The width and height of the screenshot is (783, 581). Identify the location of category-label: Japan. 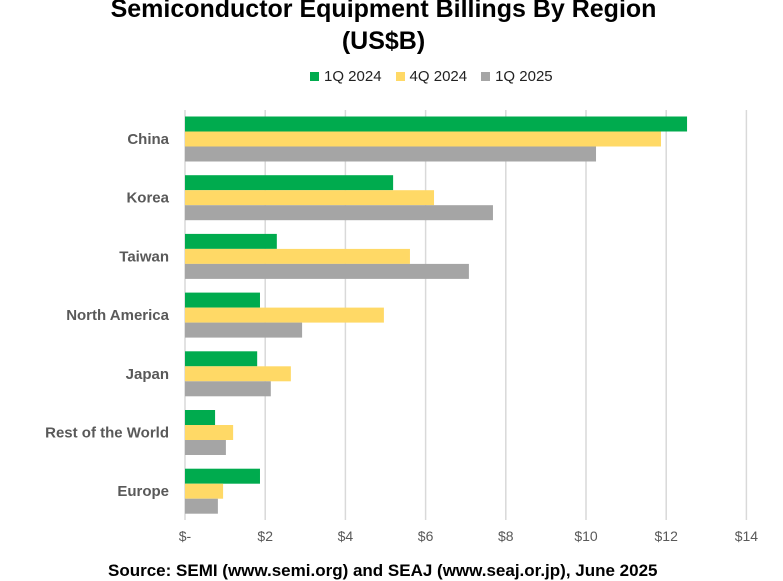
(147, 374).